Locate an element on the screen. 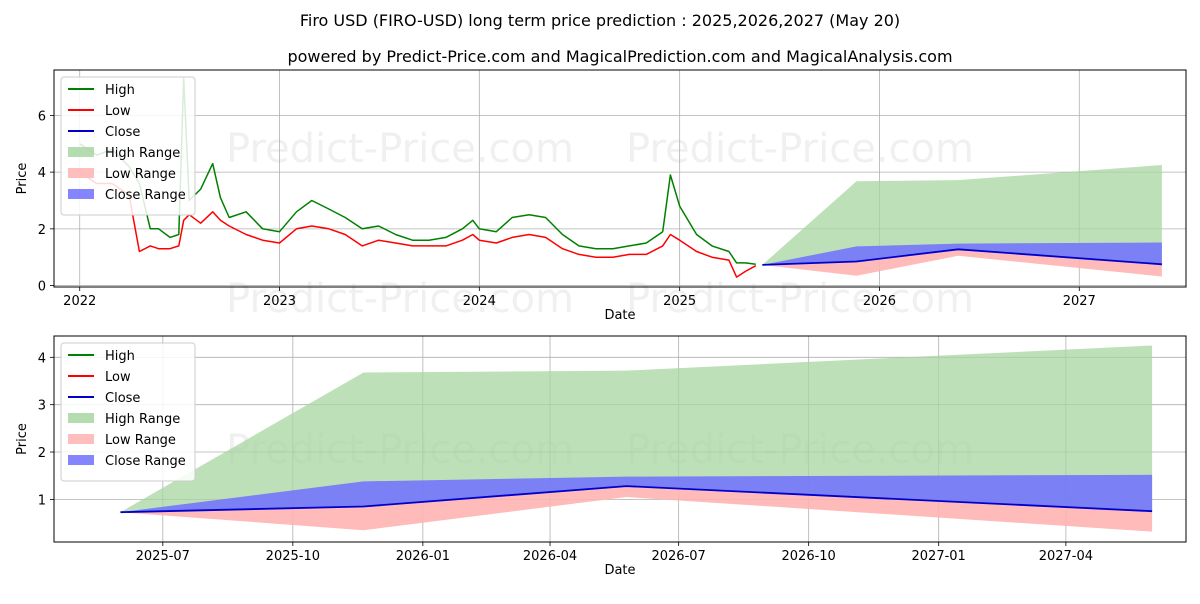 Image resolution: width=1200 pixels, height=604 pixels. y-tick-label: 1 is located at coordinates (42, 500).